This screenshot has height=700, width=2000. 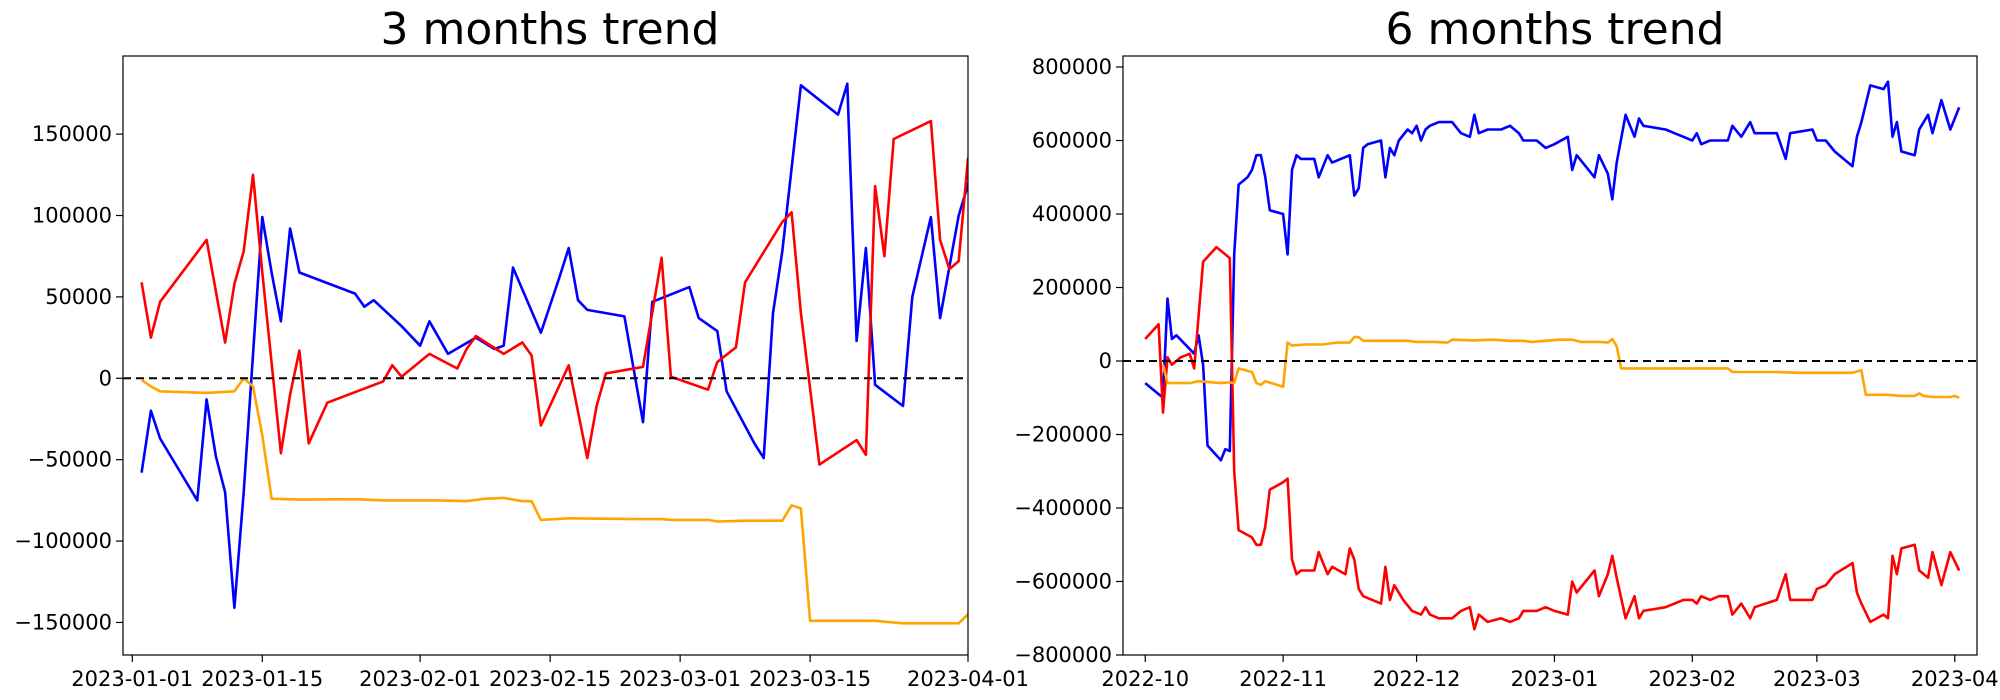 I want to click on x-tick-label: 2023-04-01, so click(x=968, y=679).